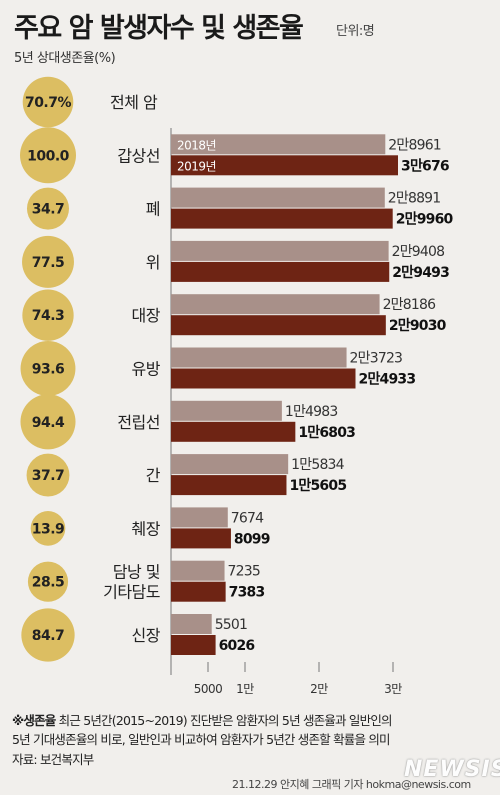  Describe the element at coordinates (414, 145) in the screenshot. I see `bar-value-0-1: 2만8961` at that location.